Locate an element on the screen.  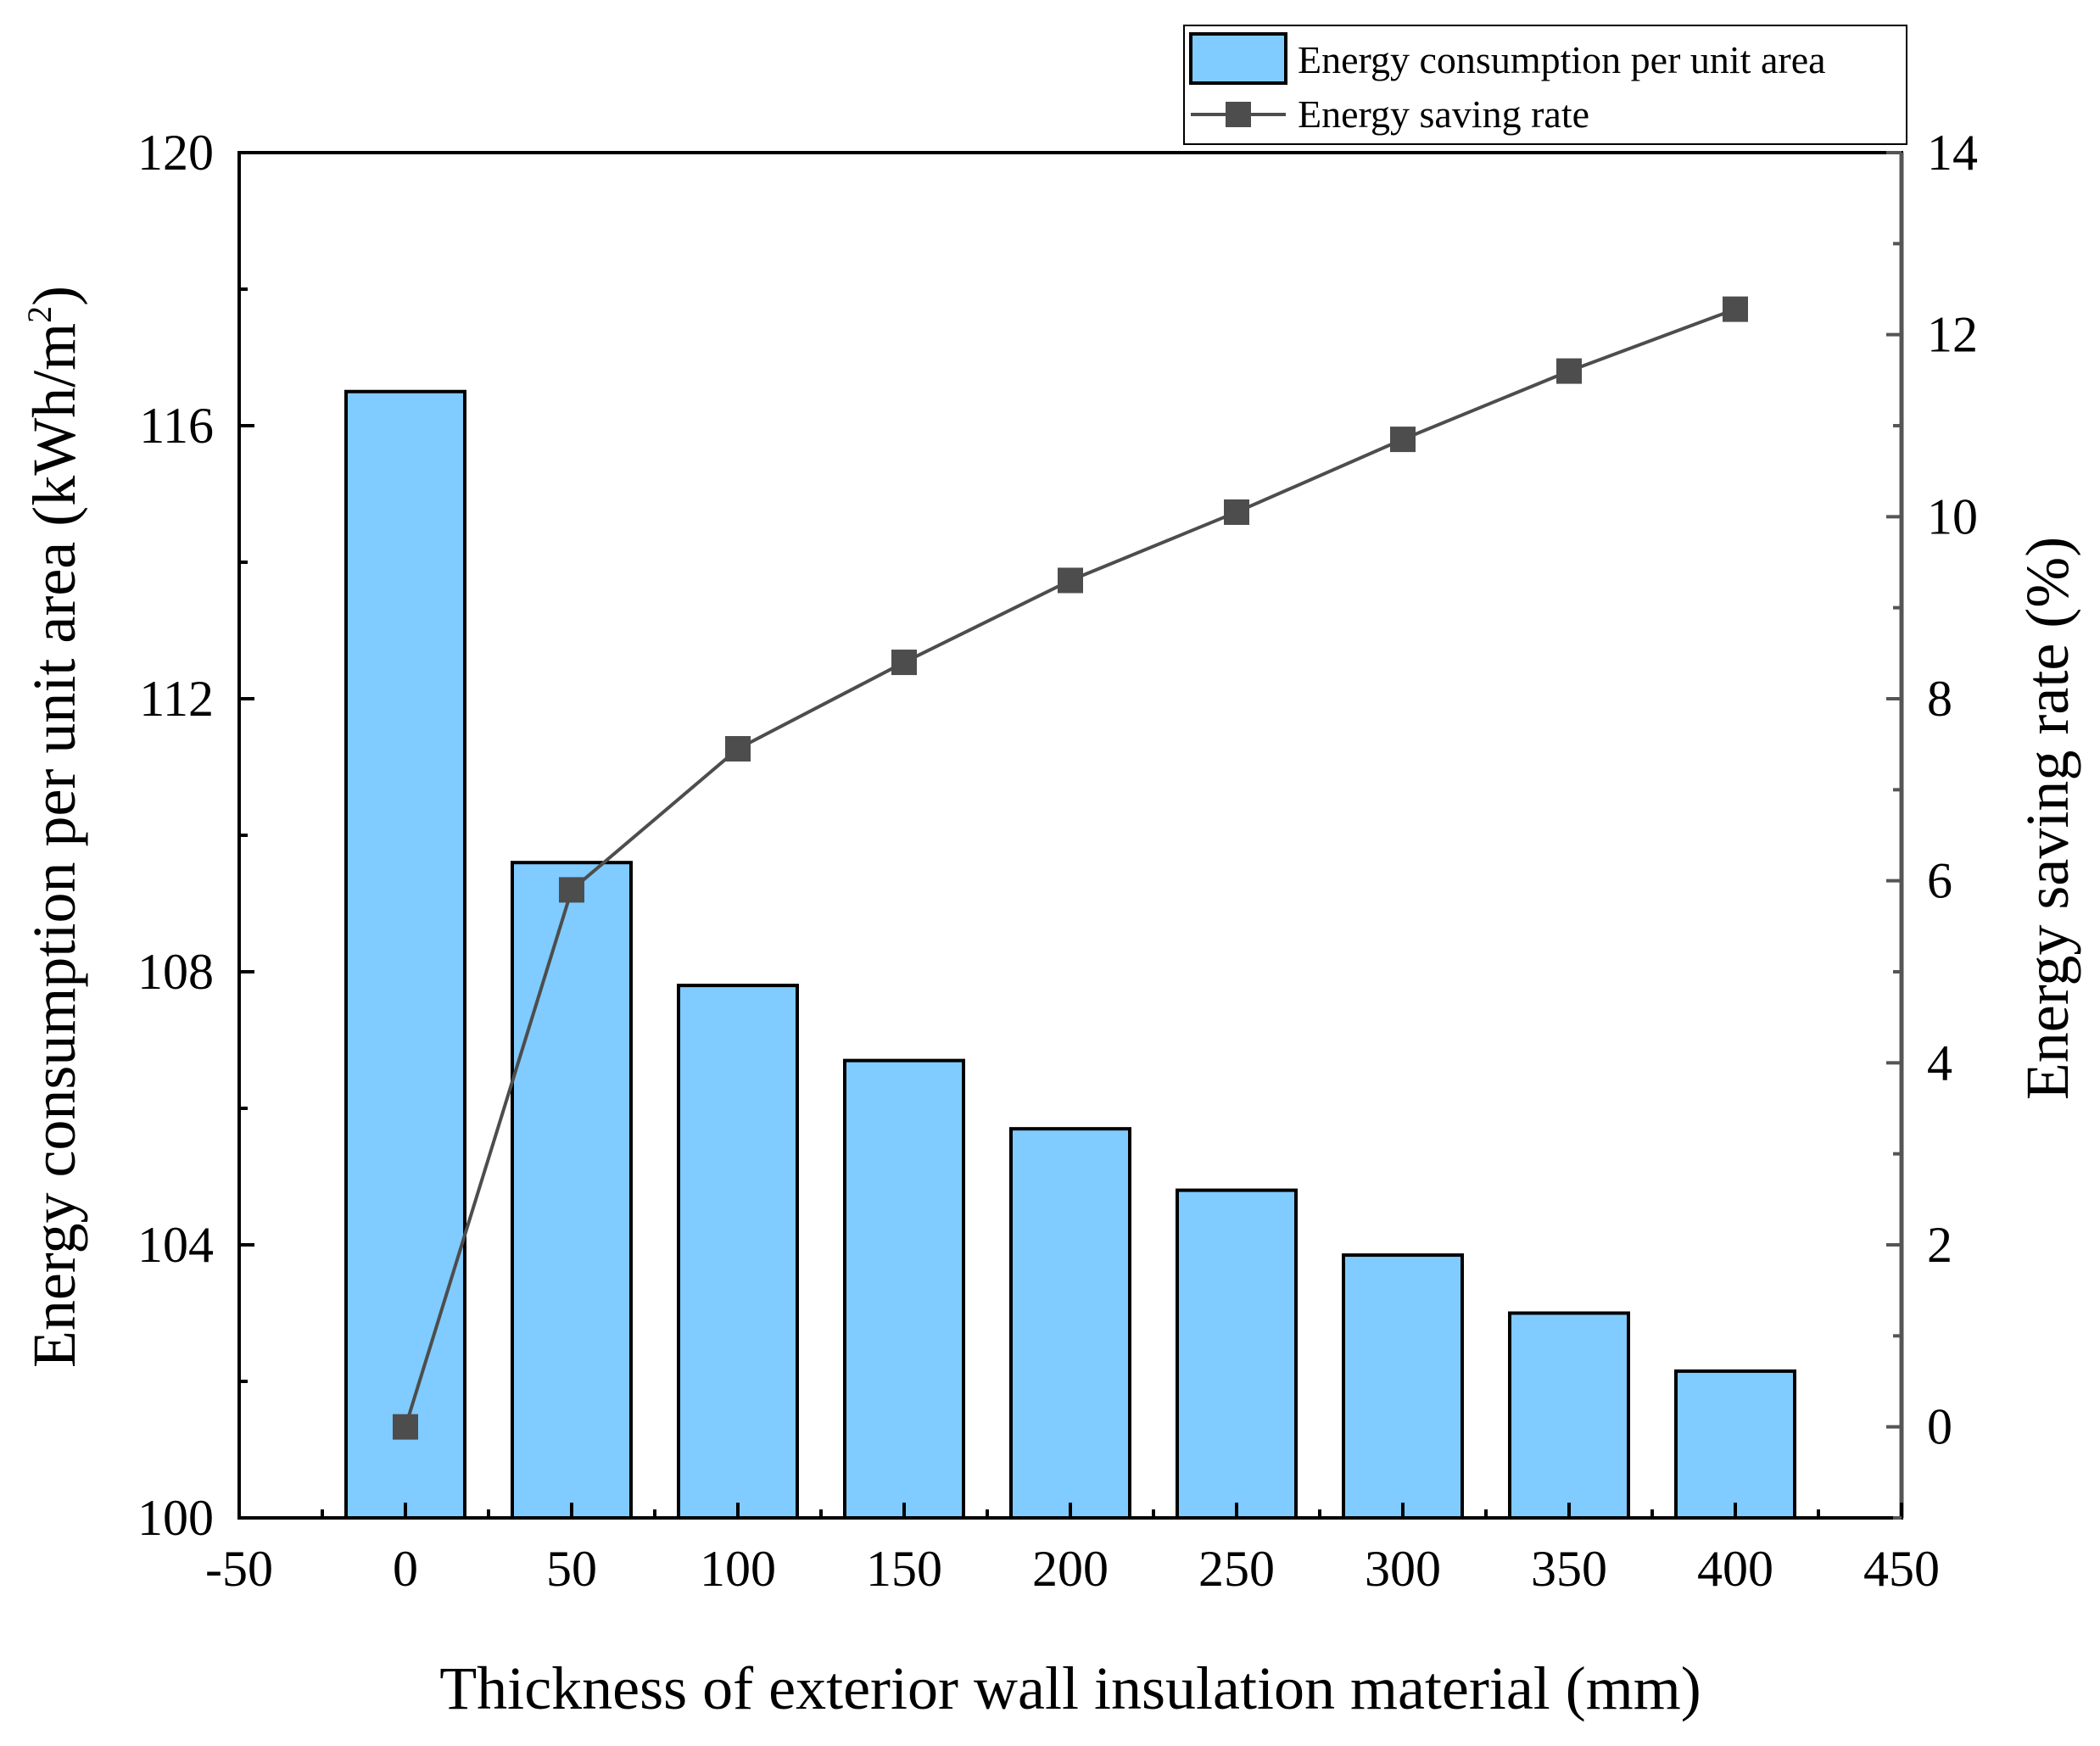
legend-line-marker is located at coordinates (1238, 114).